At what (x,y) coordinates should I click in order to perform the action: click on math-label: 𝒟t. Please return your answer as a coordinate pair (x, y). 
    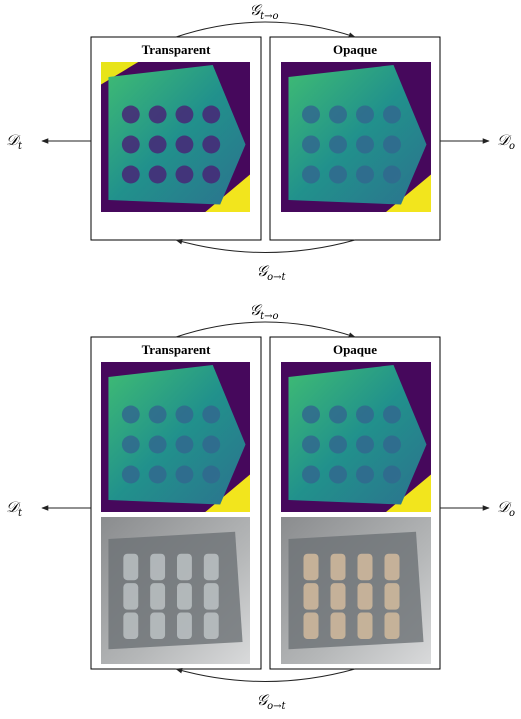
    Looking at the image, I should click on (14, 141).